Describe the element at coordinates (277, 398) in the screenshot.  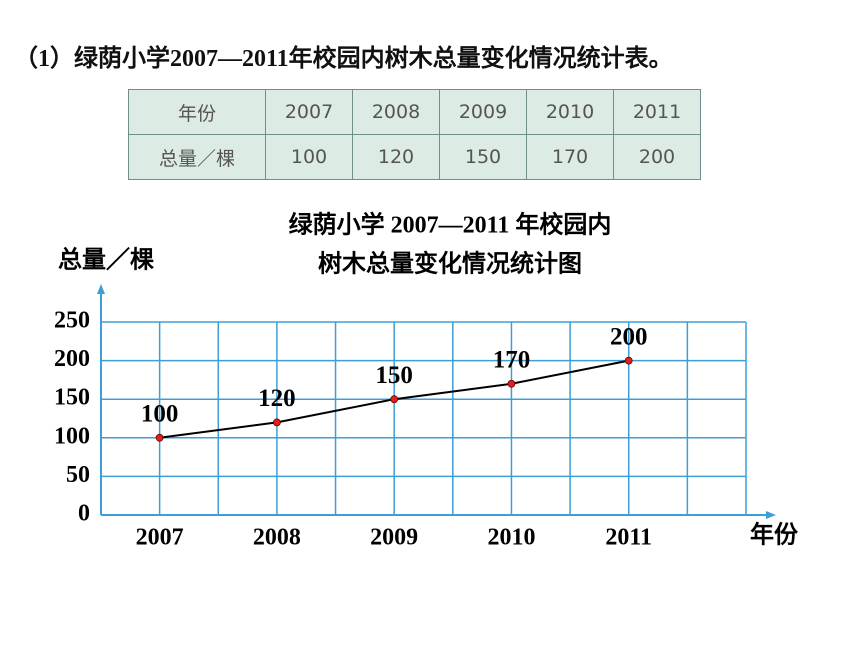
I see `data-label: 120` at that location.